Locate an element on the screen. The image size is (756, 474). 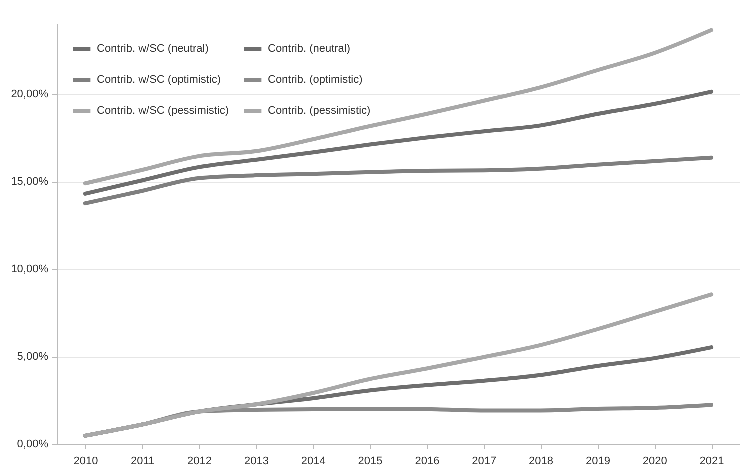
x-tick-label: 2016 is located at coordinates (427, 462).